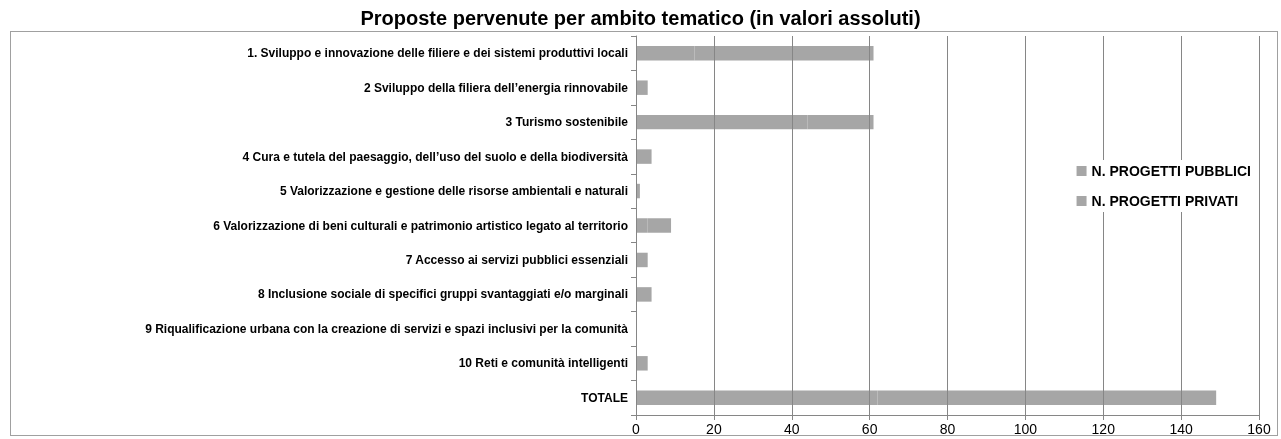  I want to click on x-tick-label: 80, so click(947, 429).